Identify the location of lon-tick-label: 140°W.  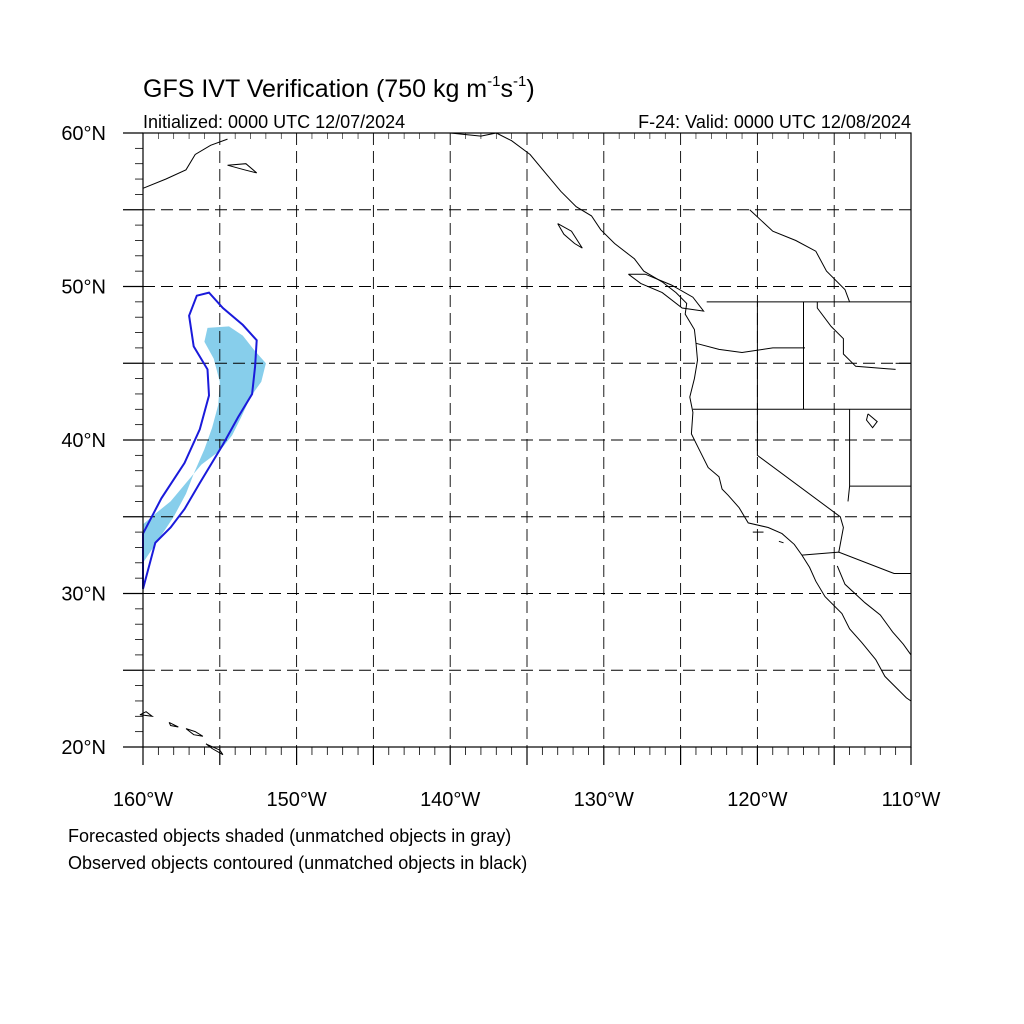
(450, 800).